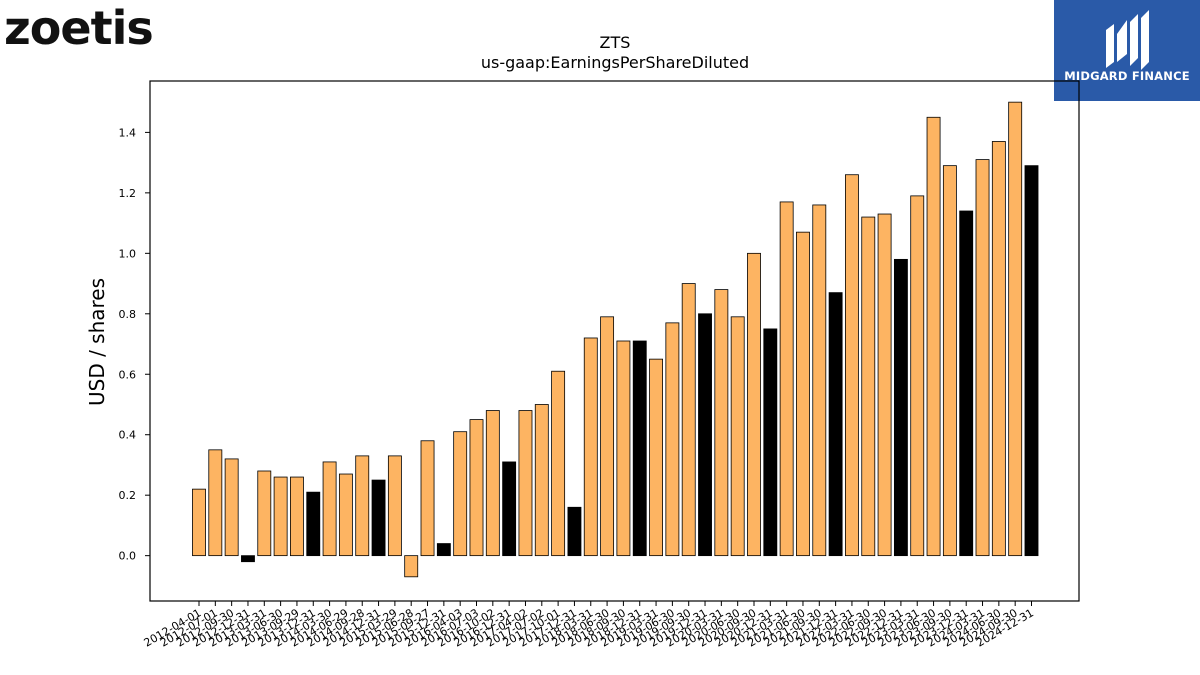 This screenshot has width=1200, height=675. I want to click on y-tick-label: 1.0, so click(128, 253).